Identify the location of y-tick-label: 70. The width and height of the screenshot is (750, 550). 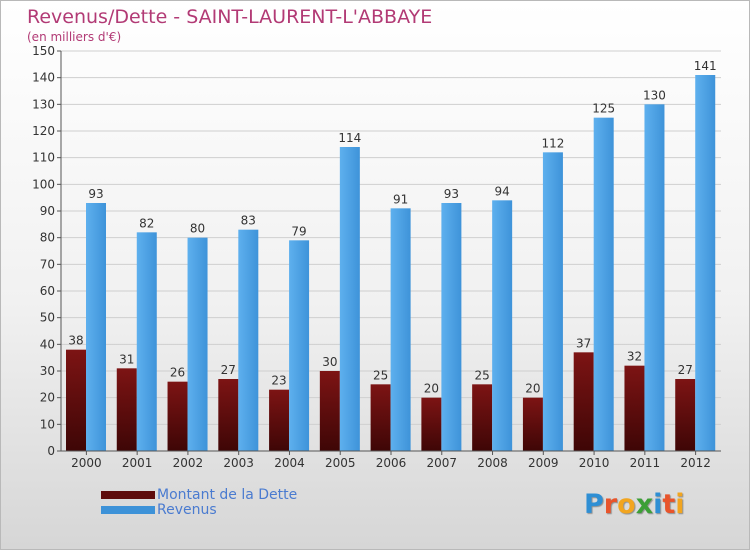
(47, 264).